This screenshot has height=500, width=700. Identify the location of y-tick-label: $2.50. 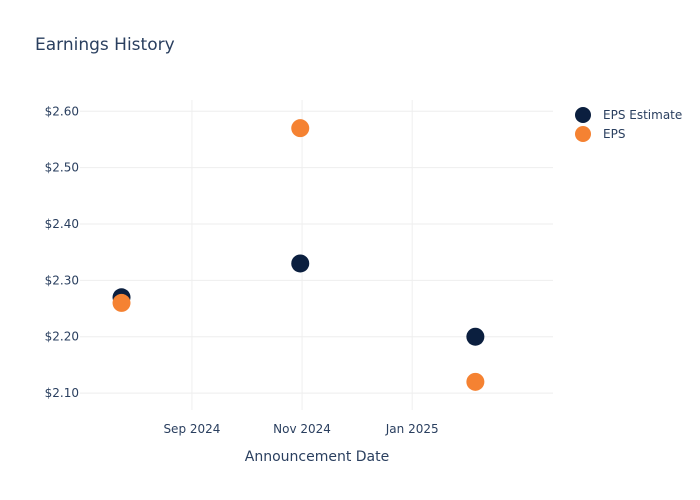
(62, 168).